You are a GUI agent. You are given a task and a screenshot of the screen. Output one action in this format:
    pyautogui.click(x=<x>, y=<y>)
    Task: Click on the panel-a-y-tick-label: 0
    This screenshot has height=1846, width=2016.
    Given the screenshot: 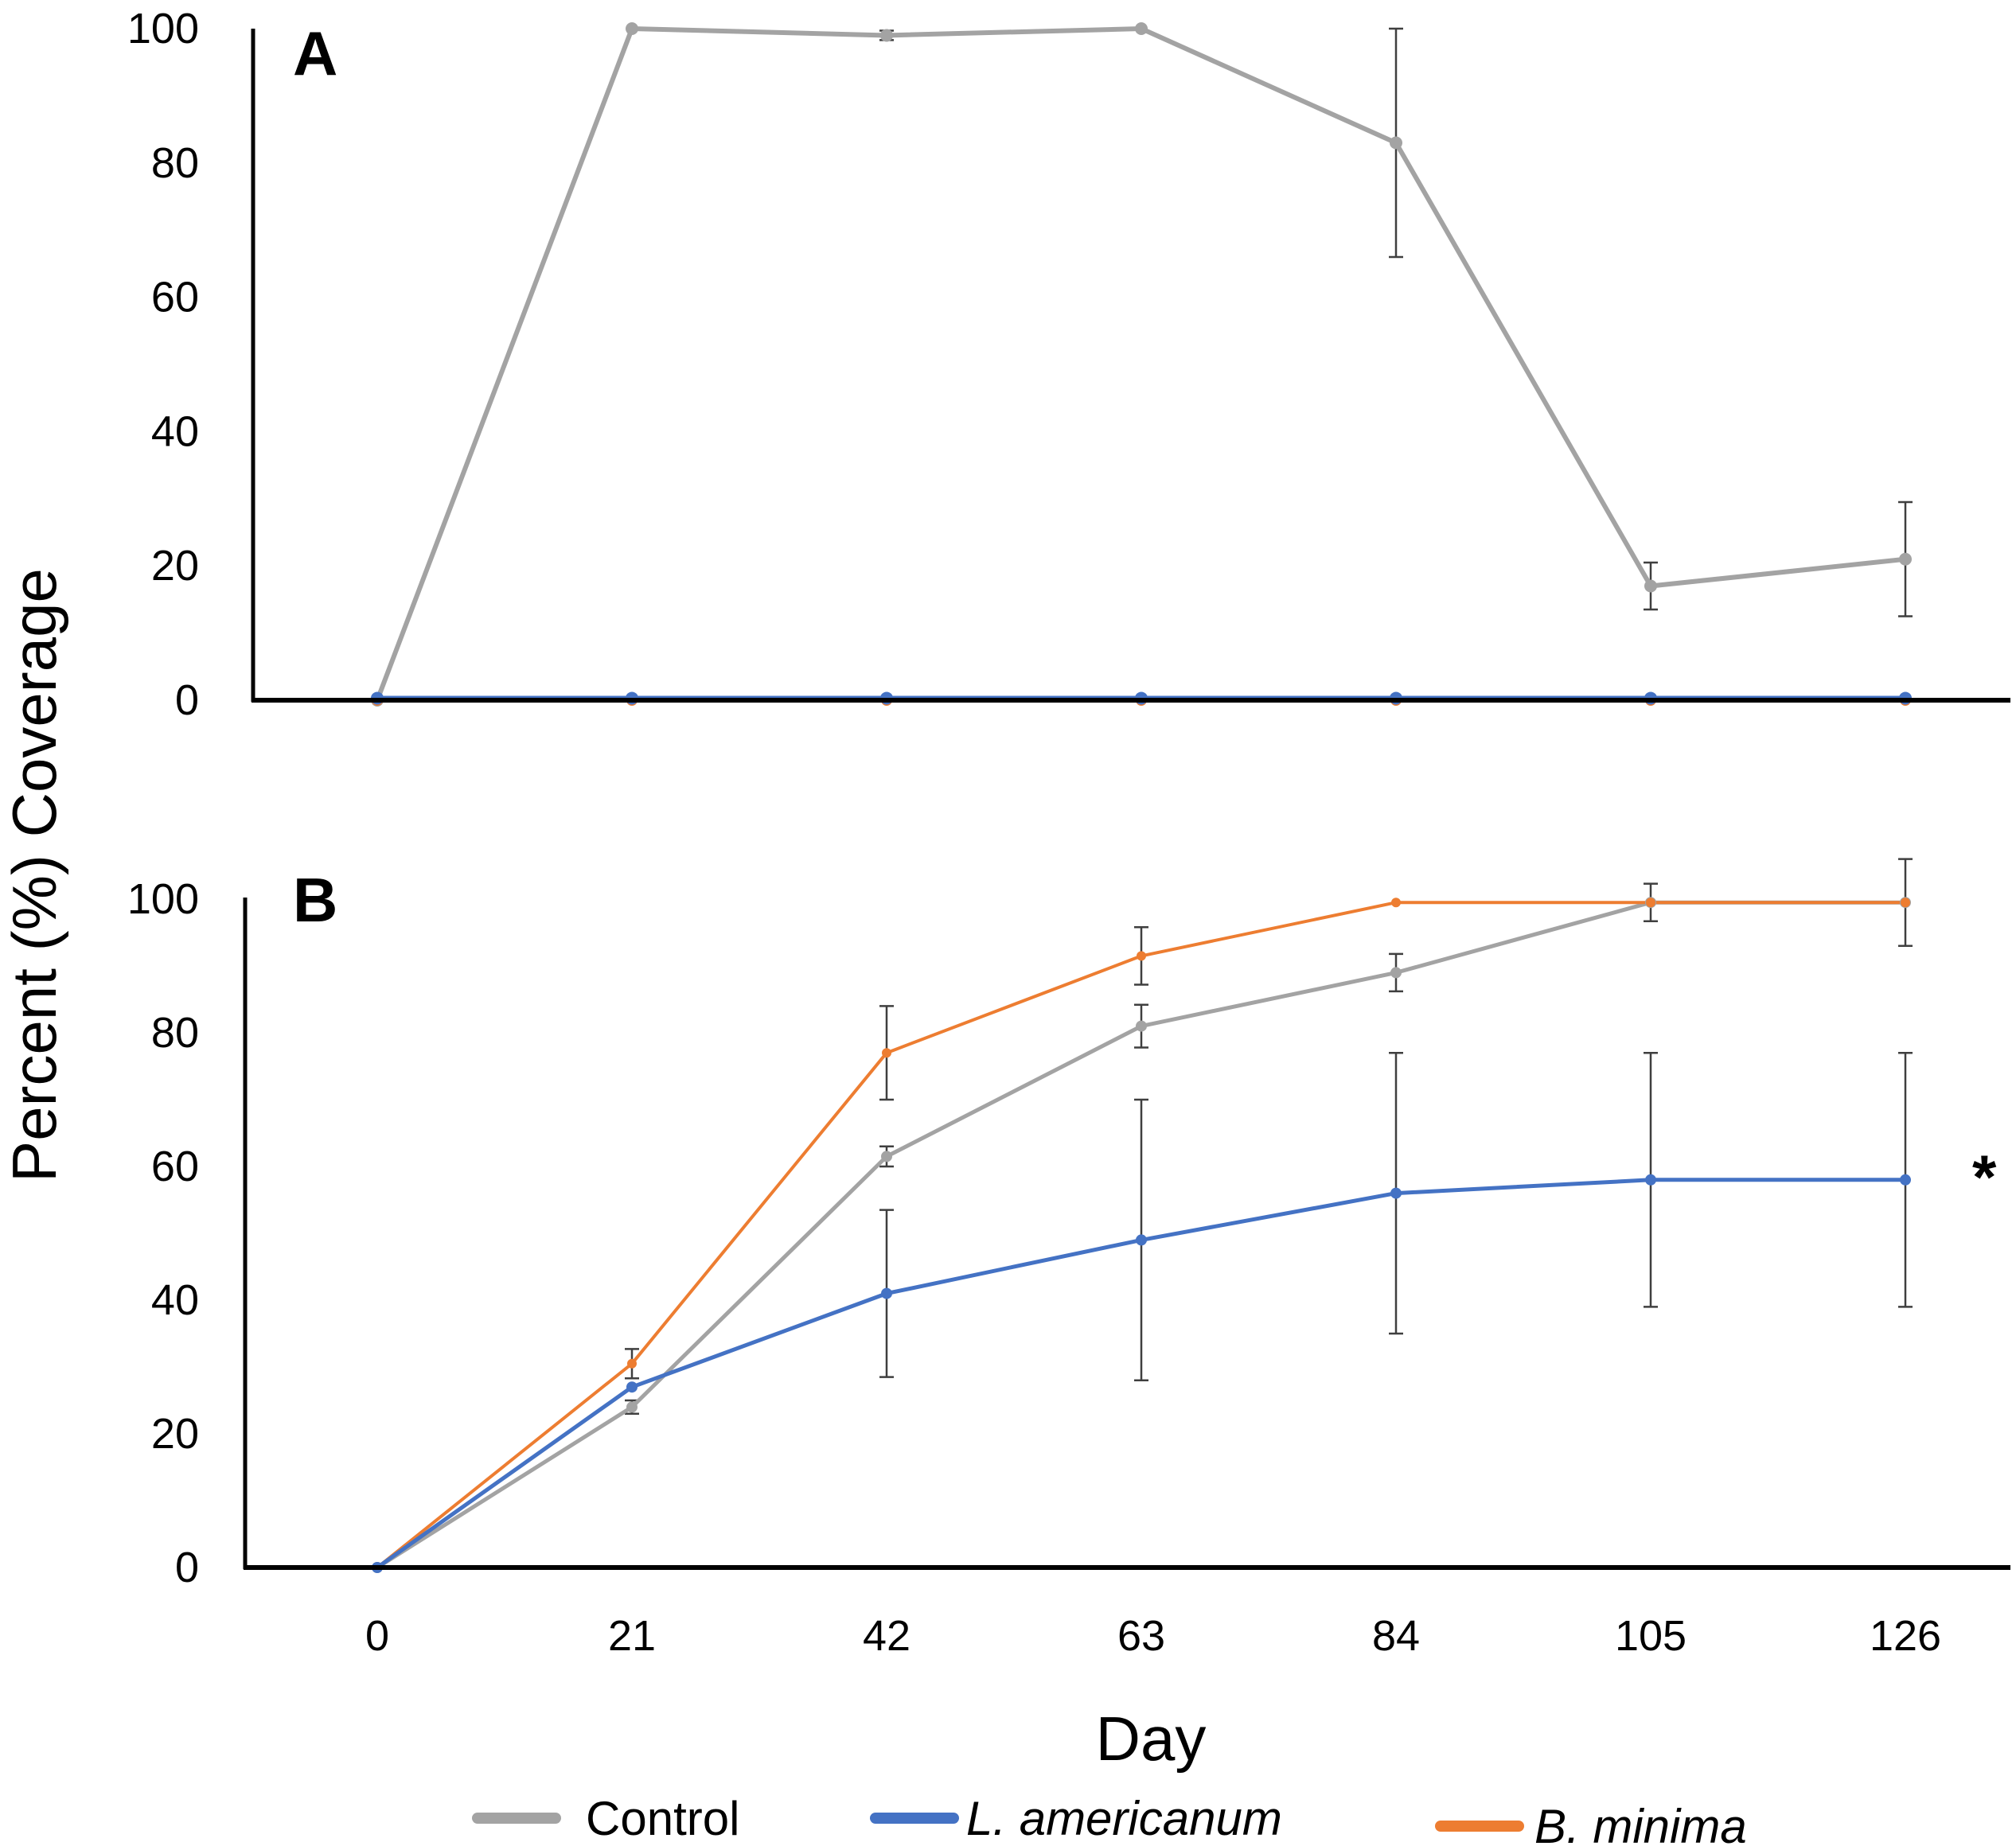 What is the action you would take?
    pyautogui.click(x=187, y=700)
    